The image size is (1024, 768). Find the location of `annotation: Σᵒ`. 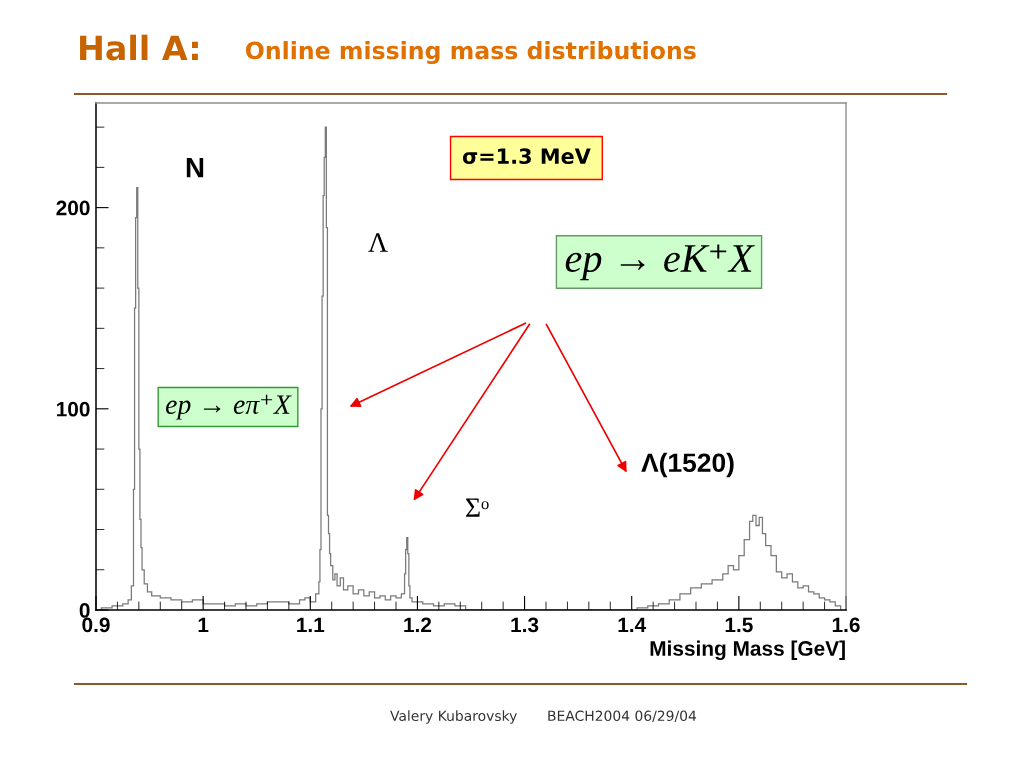

annotation: Σᵒ is located at coordinates (477, 507).